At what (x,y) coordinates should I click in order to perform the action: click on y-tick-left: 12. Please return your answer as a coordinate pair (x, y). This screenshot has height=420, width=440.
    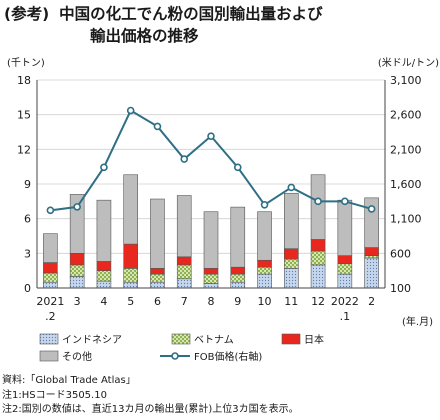
    Looking at the image, I should click on (24, 149).